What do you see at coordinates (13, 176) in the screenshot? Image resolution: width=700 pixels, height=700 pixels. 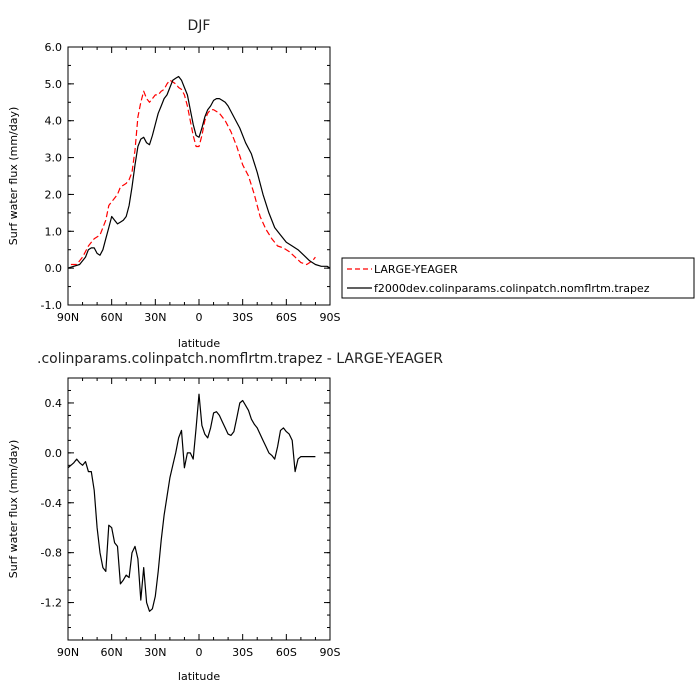 I see `top-ylabel: Surf water flux (mm/day)` at bounding box center [13, 176].